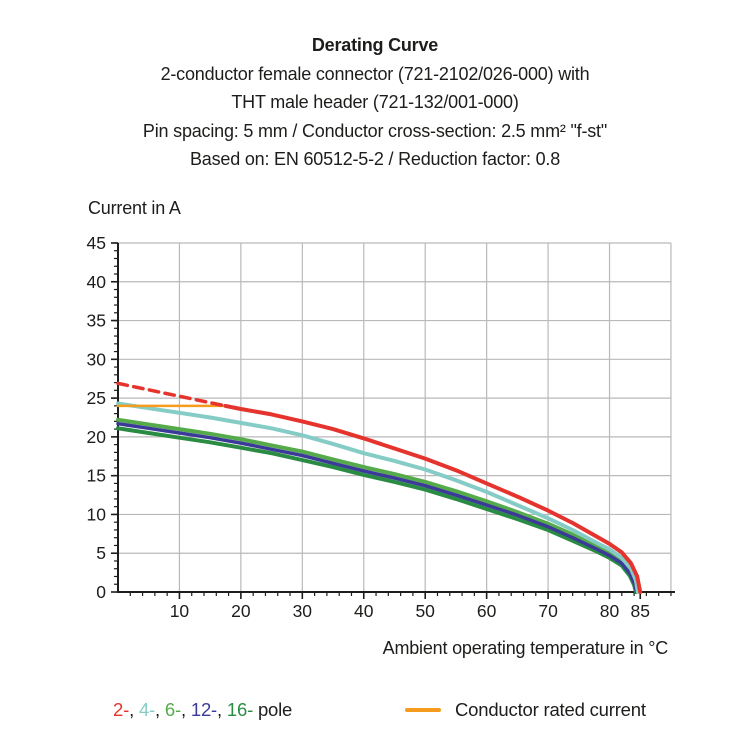  I want to click on svg-text: 70, so click(548, 611).